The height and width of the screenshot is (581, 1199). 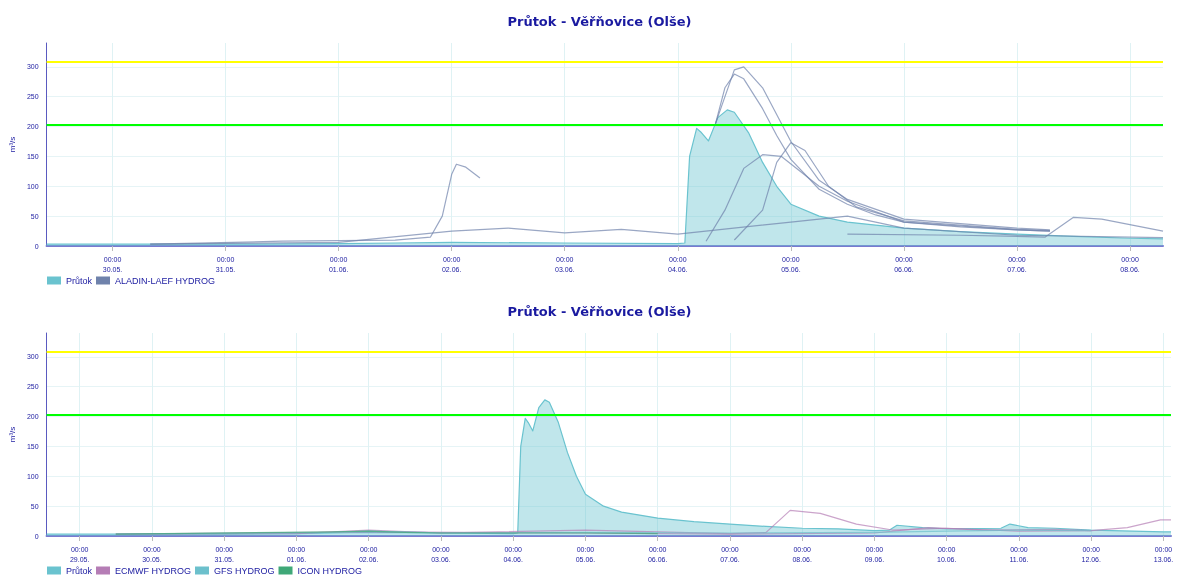 I want to click on legend-label: ALADIN-LAEF HYDROG, so click(x=165, y=280).